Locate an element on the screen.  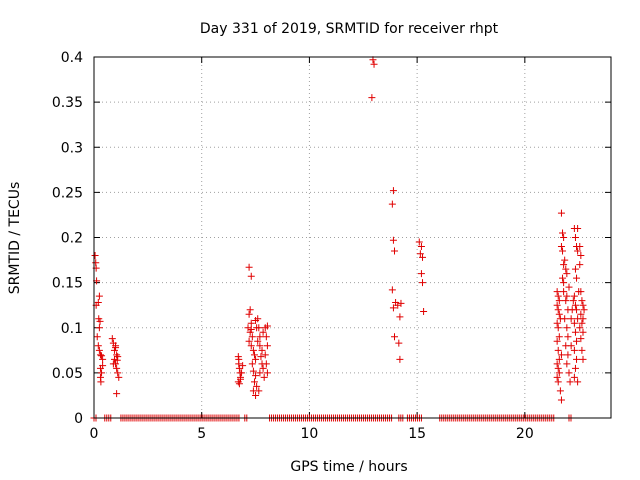
x-tick-label: 5 is located at coordinates (201, 434).